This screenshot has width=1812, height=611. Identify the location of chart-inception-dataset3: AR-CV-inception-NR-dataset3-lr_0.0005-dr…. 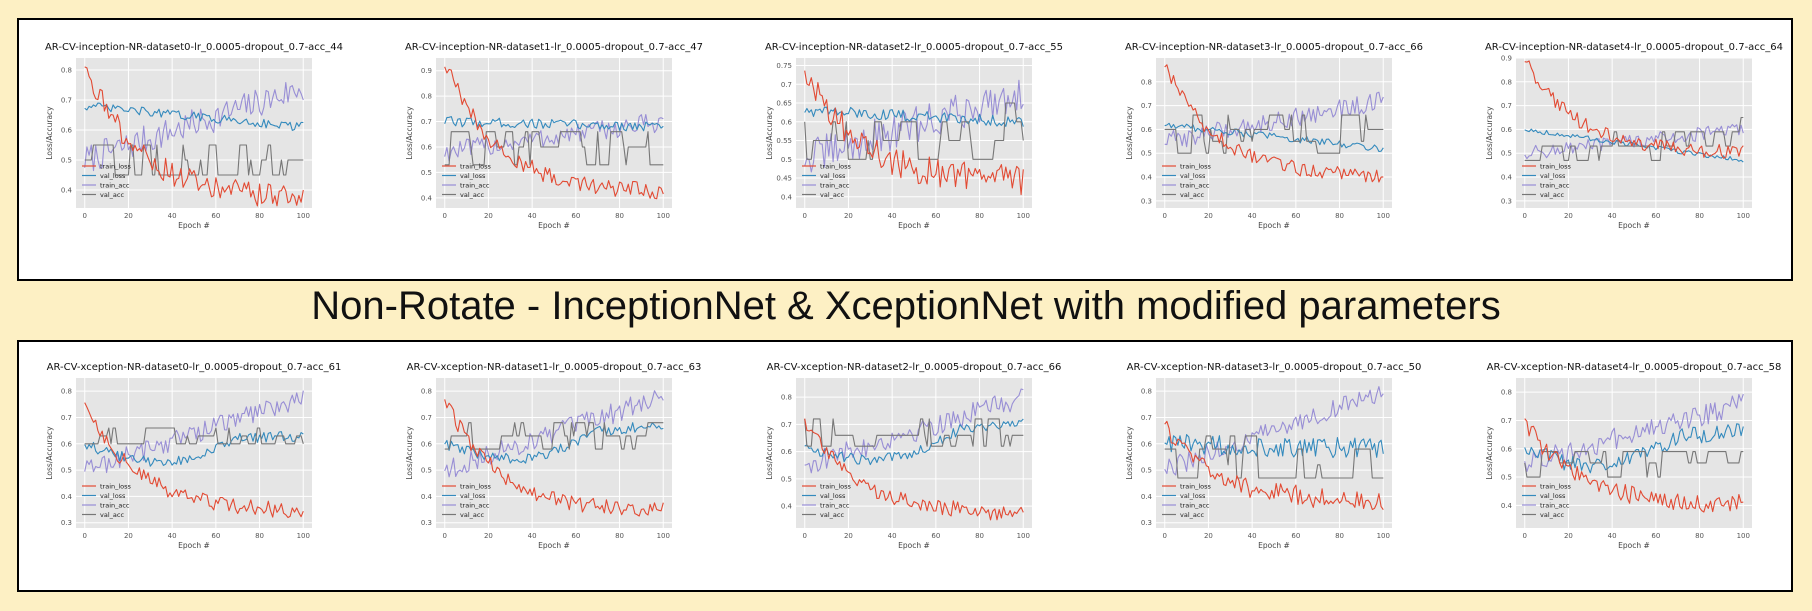
(1274, 136).